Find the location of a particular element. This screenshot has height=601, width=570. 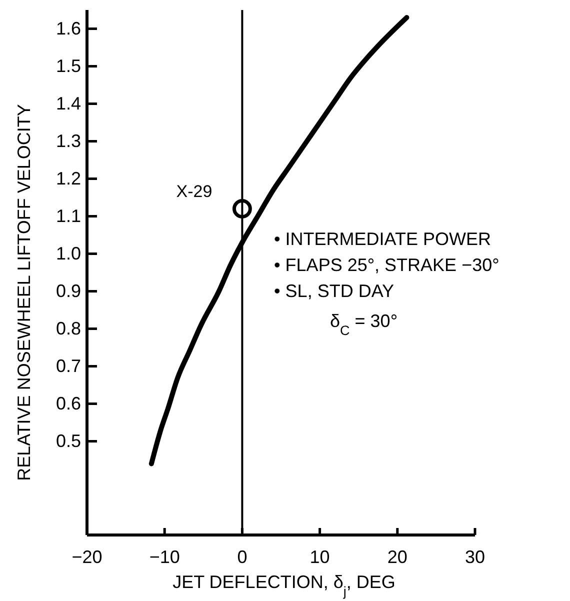

y-tick-label: 0.9 is located at coordinates (68, 291).